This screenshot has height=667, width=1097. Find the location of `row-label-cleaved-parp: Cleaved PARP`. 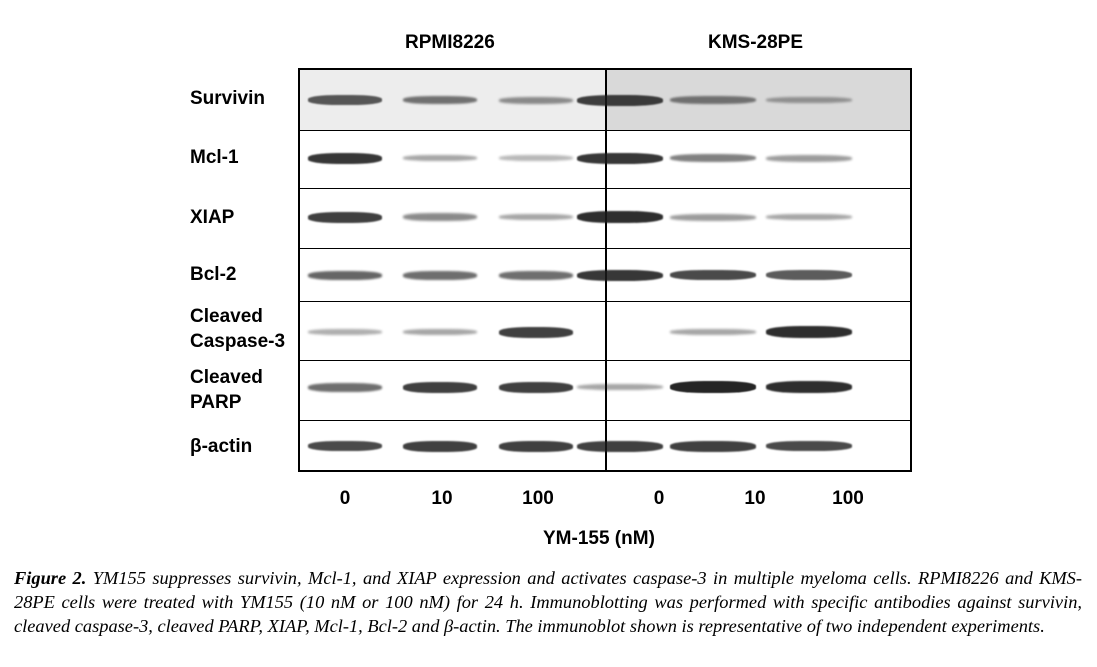

row-label-cleaved-parp: Cleaved PARP is located at coordinates (226, 390).